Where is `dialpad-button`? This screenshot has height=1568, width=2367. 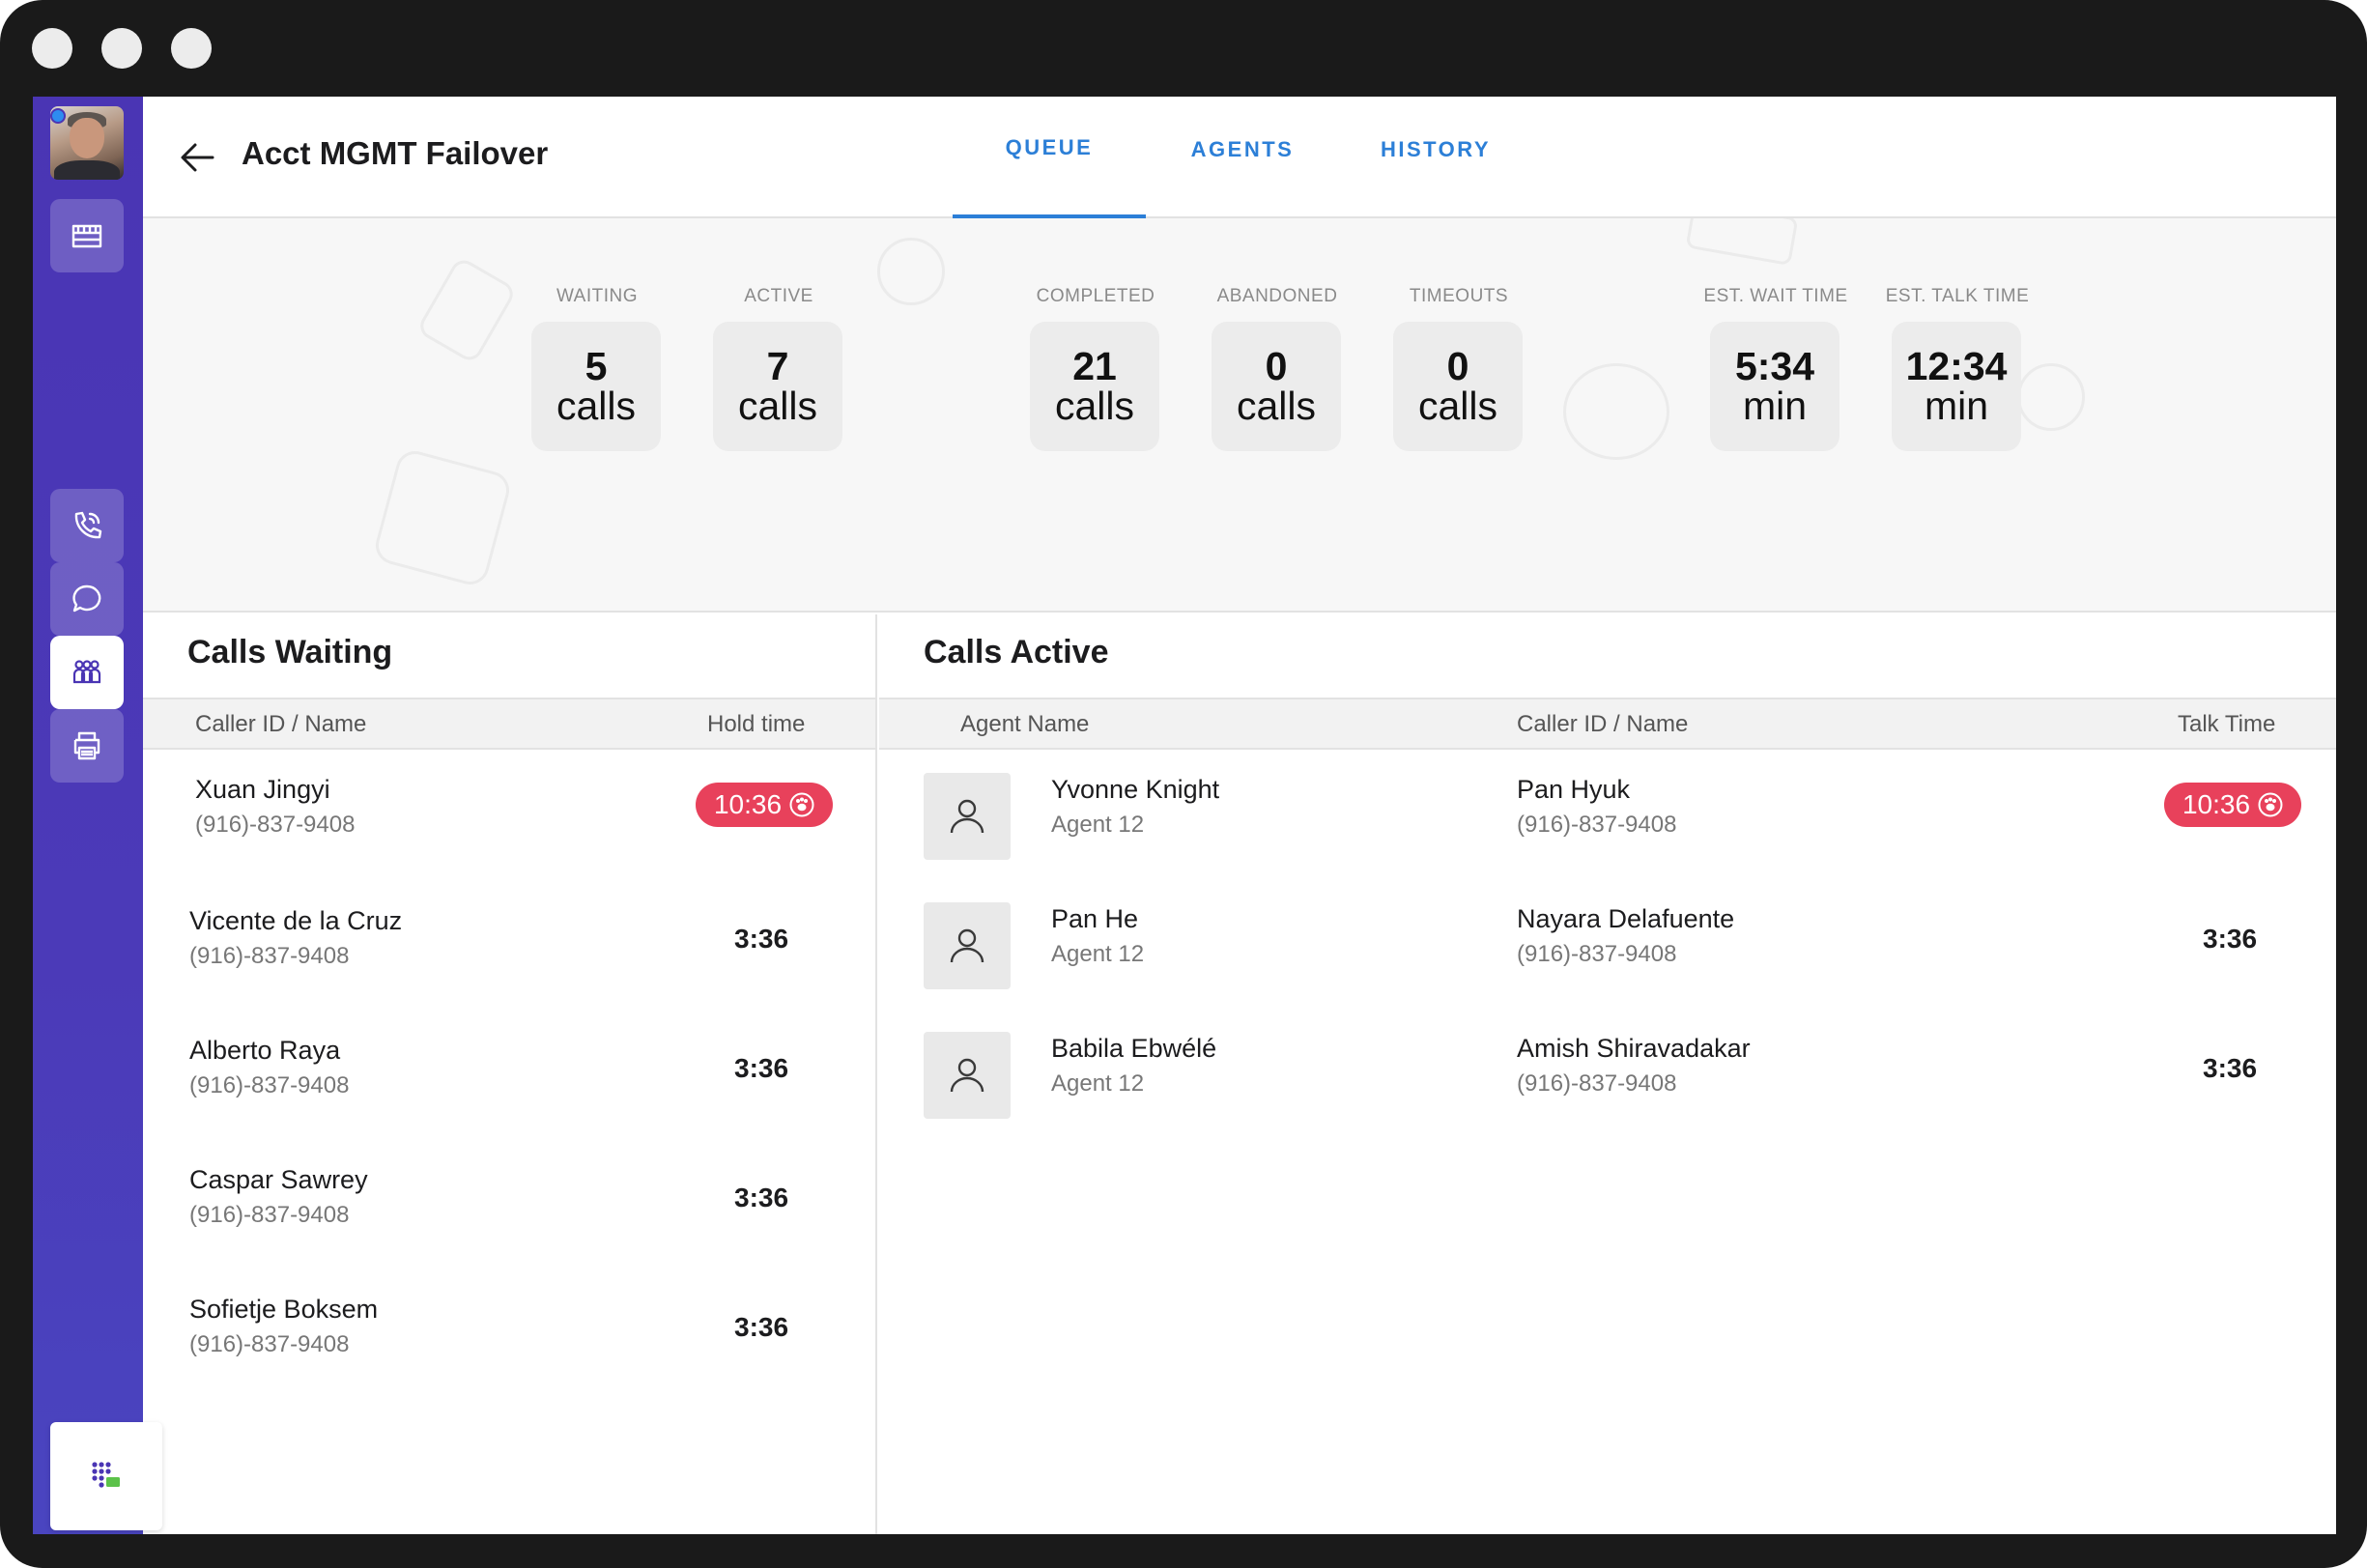 dialpad-button is located at coordinates (106, 1476).